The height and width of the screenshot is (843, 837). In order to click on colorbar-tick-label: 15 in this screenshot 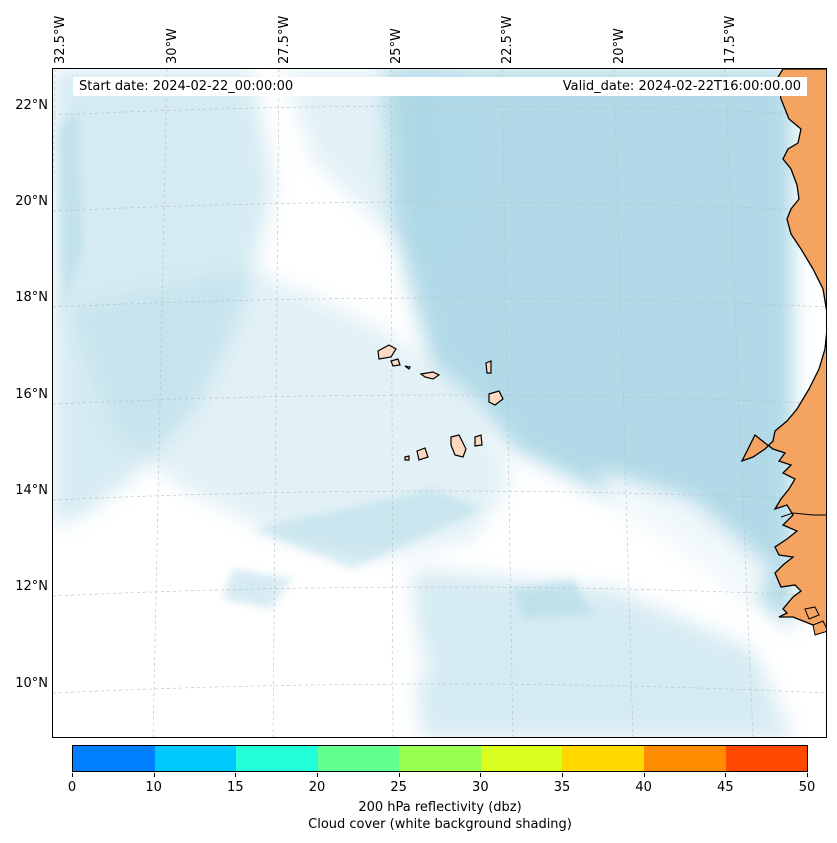, I will do `click(235, 787)`.